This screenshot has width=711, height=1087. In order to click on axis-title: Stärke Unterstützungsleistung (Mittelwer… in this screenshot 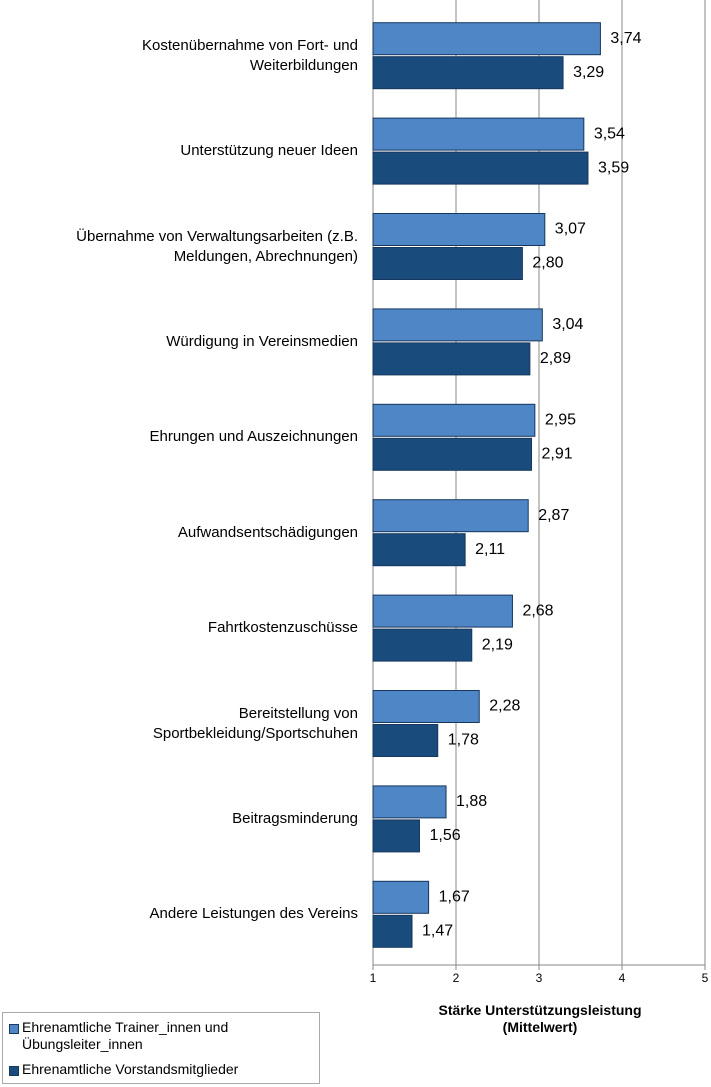, I will do `click(540, 1018)`.